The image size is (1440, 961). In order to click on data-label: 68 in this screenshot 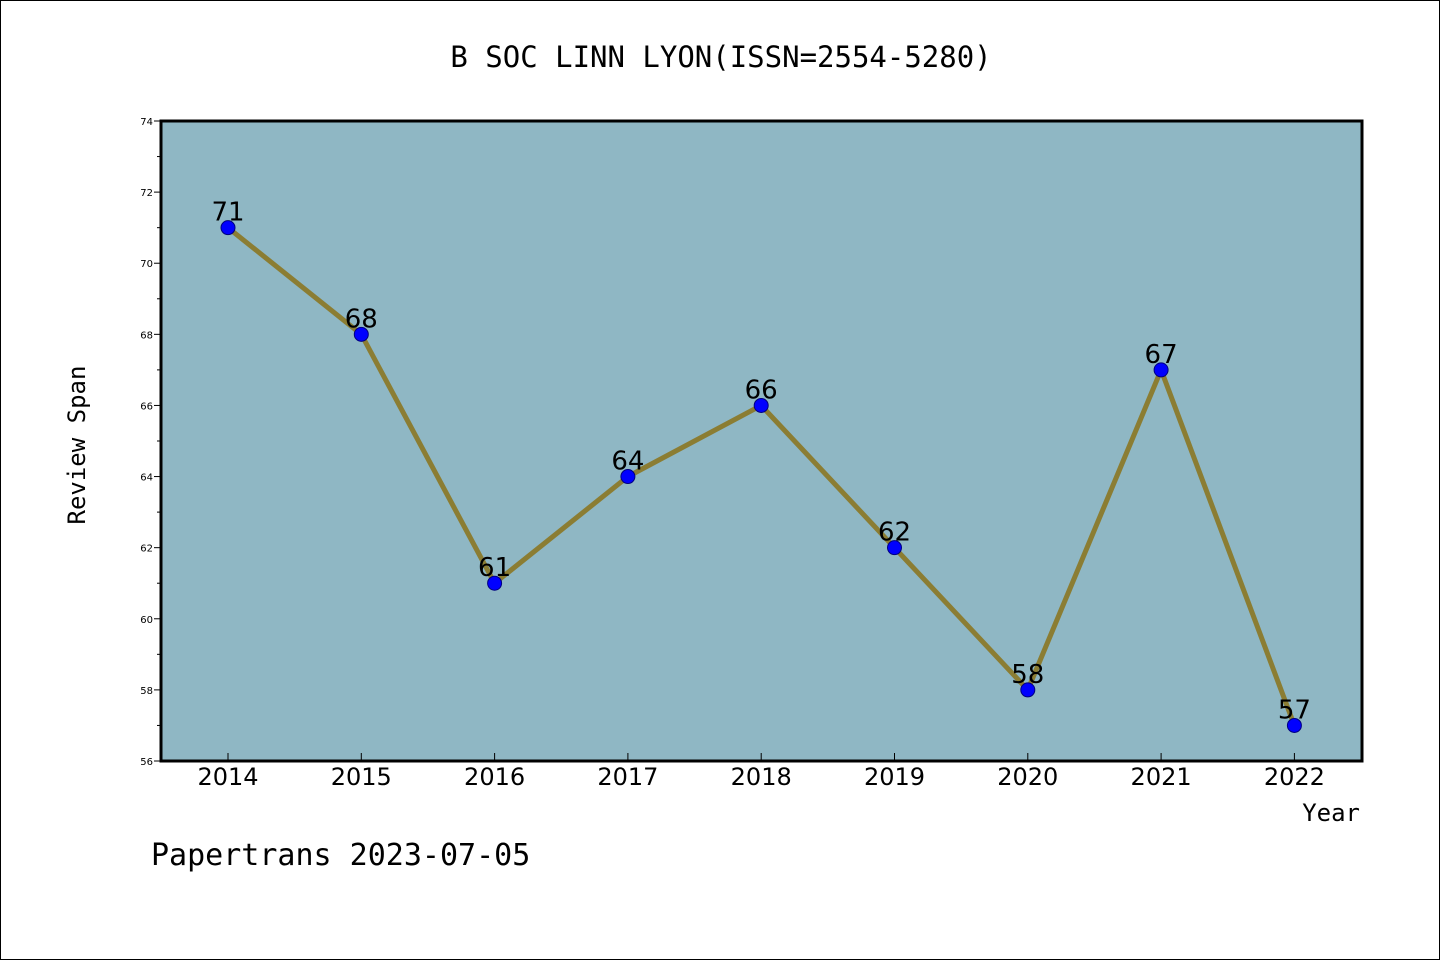, I will do `click(361, 319)`.